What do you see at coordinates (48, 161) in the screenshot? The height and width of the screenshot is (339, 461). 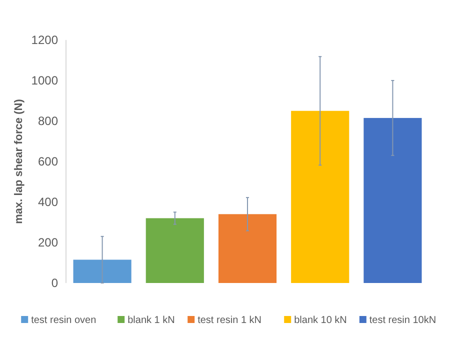 I see `y-tick-label: 600` at bounding box center [48, 161].